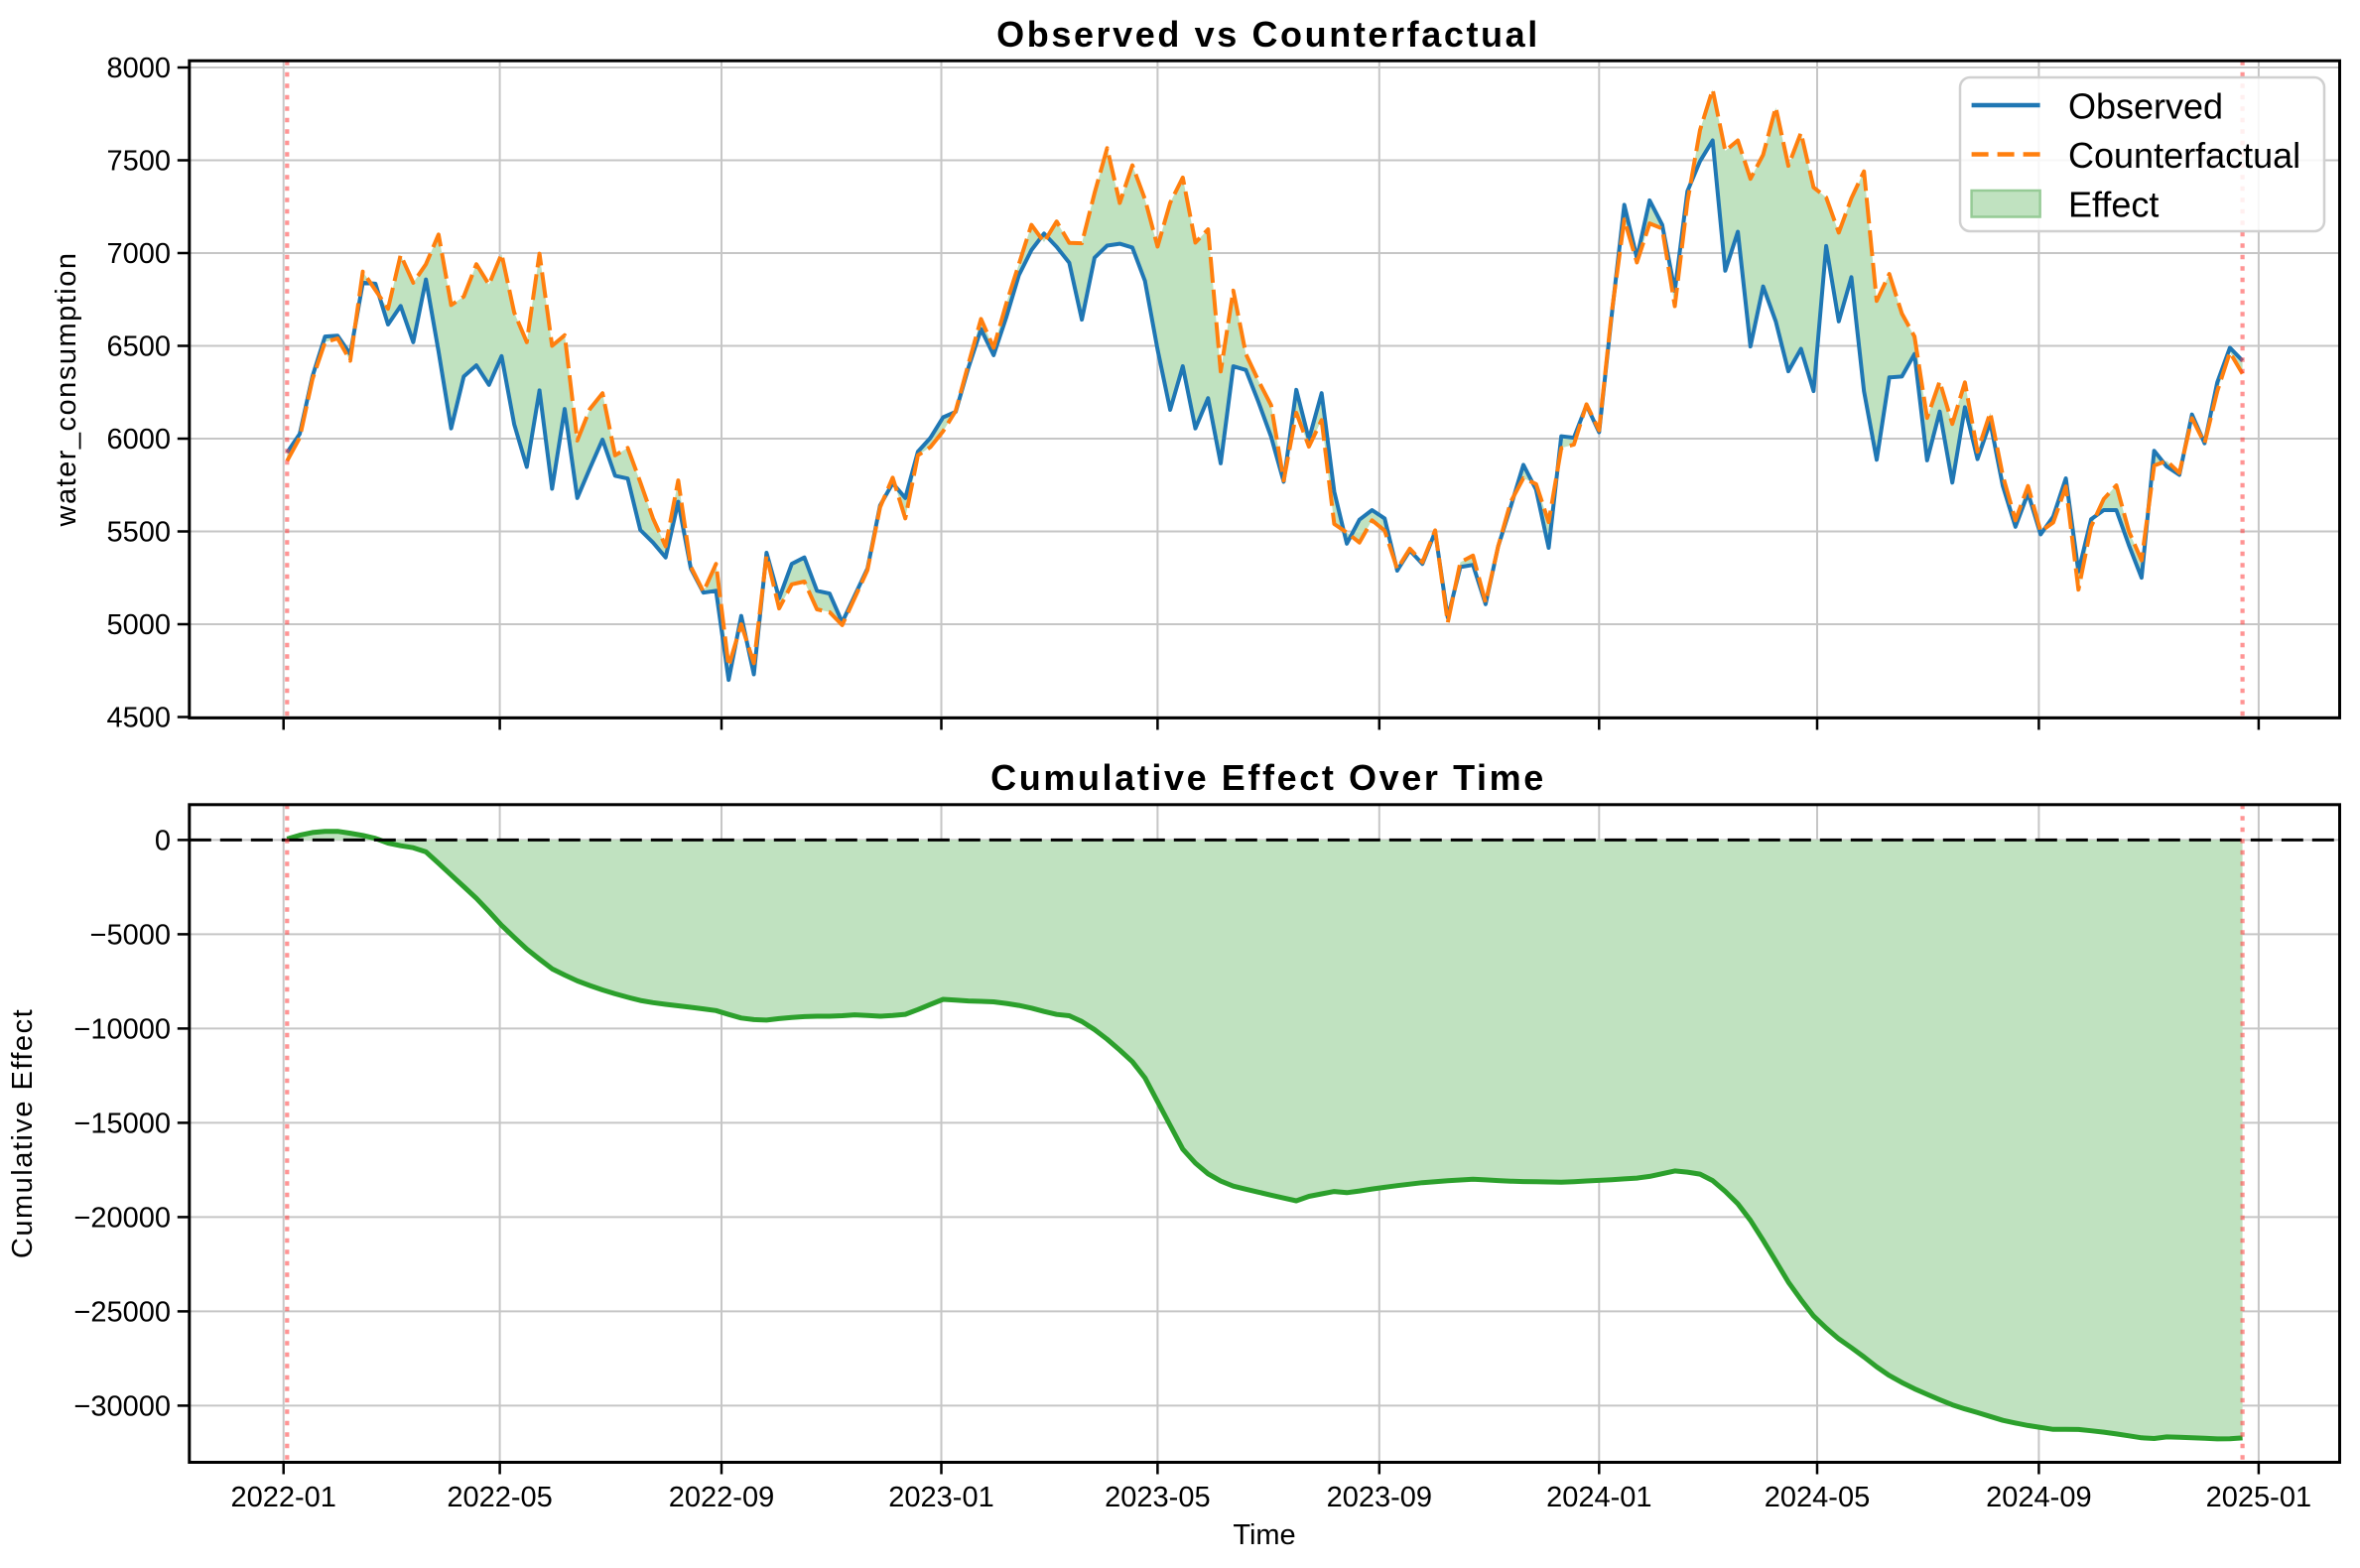 This screenshot has width=2360, height=1568. I want to click on svg-text: 2023-09, so click(1379, 1497).